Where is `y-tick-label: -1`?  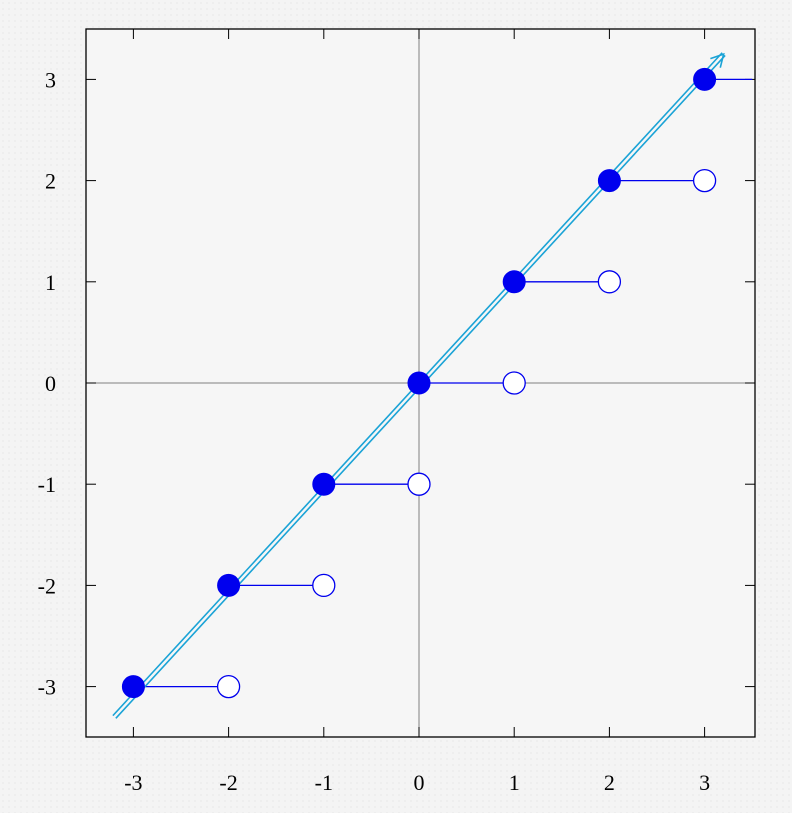
y-tick-label: -1 is located at coordinates (47, 484).